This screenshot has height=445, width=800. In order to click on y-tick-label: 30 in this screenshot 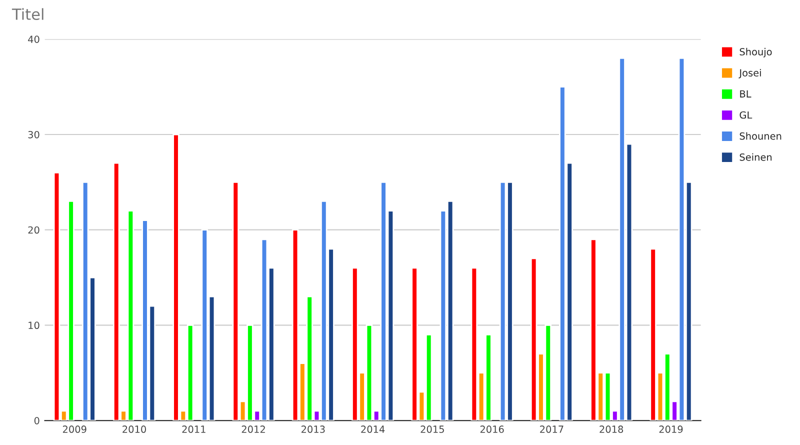, I will do `click(34, 134)`.